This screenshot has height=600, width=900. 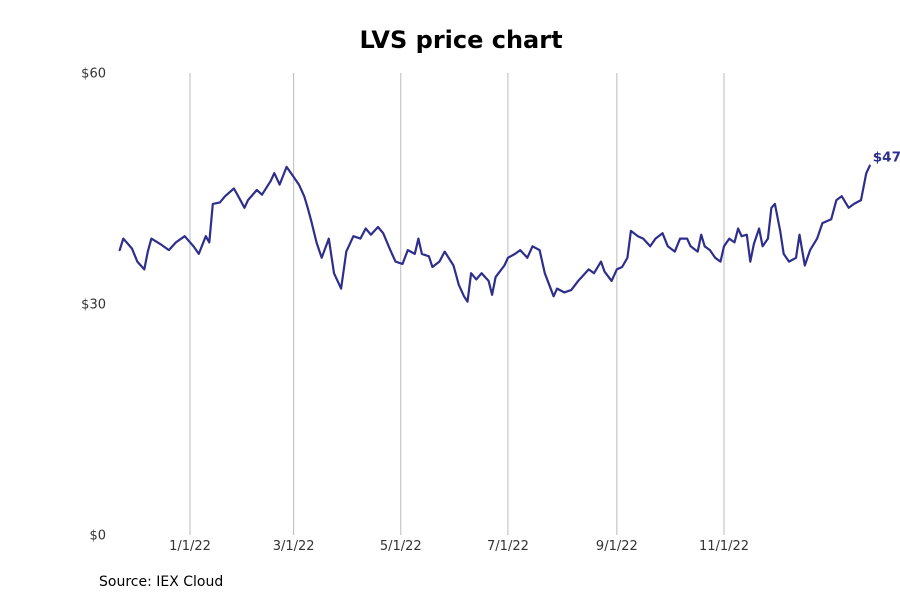 I want to click on end-value-label-group: $47.96, so click(x=886, y=158).